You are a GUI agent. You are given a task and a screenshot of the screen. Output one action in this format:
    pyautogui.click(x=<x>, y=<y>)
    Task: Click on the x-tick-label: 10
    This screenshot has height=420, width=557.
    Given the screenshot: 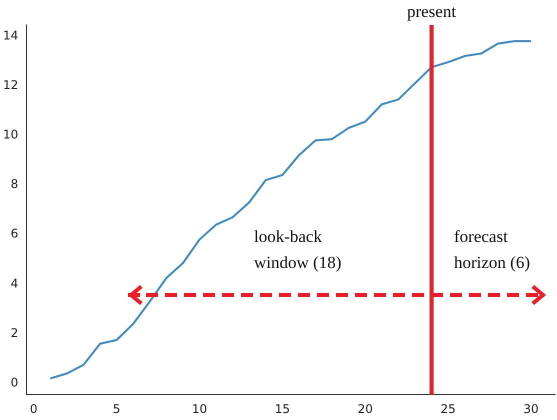 What is the action you would take?
    pyautogui.click(x=200, y=409)
    